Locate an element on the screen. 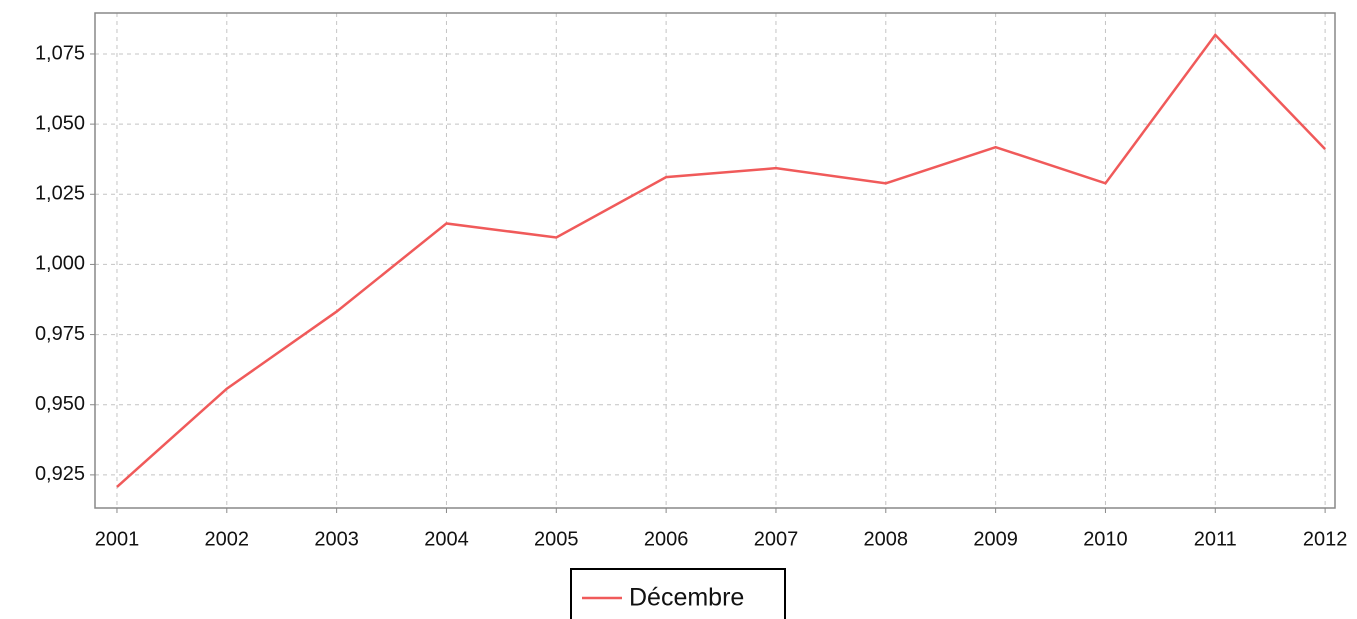 Image resolution: width=1357 pixels, height=619 pixels. x-tick-label: 2001 is located at coordinates (117, 539).